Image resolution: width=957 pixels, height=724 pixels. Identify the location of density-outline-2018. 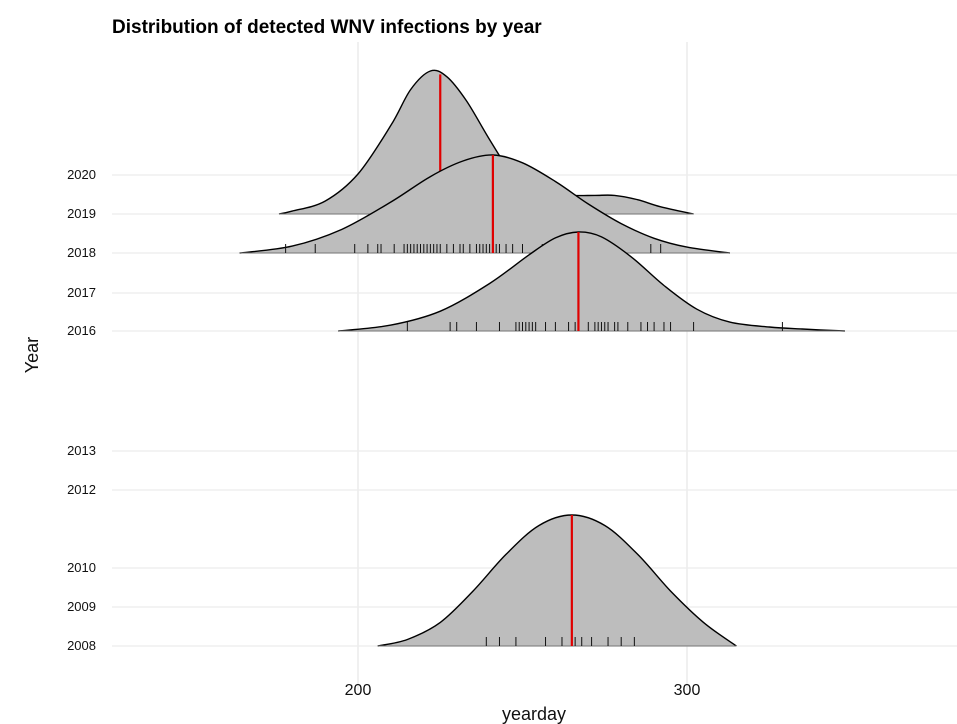
(484, 204).